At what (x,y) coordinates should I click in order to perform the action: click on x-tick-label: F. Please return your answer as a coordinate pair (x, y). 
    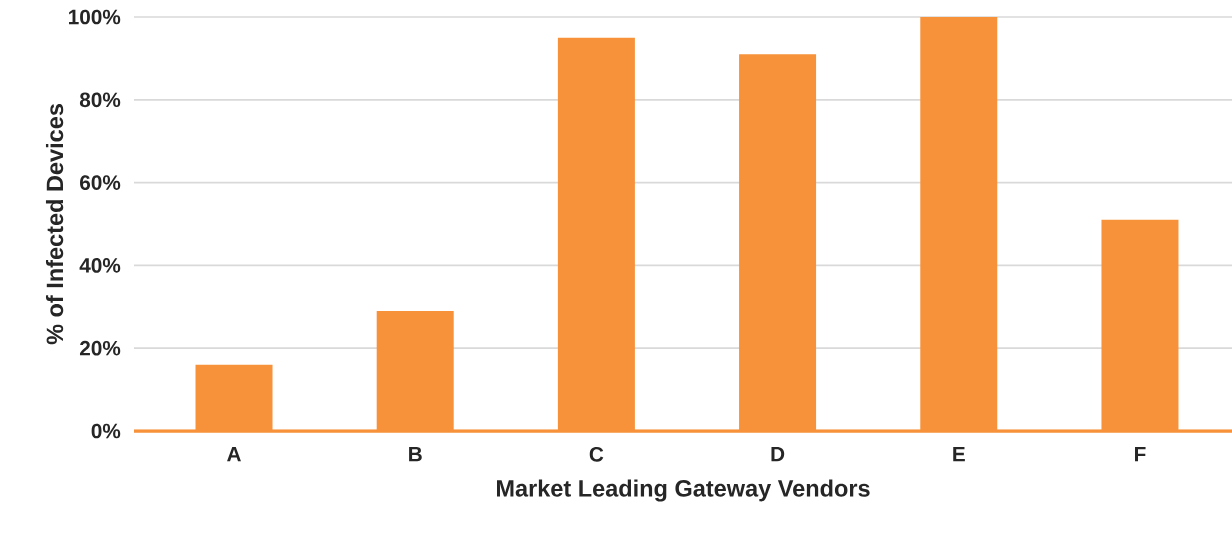
    Looking at the image, I should click on (1140, 454).